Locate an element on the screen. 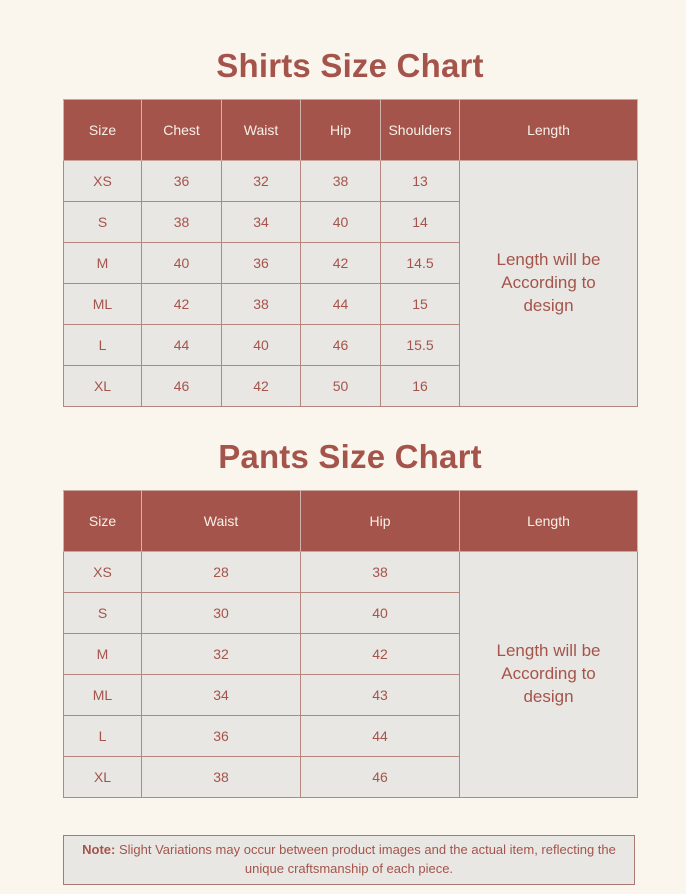 The image size is (686, 894). table-row: ML 34 43 is located at coordinates (350, 695).